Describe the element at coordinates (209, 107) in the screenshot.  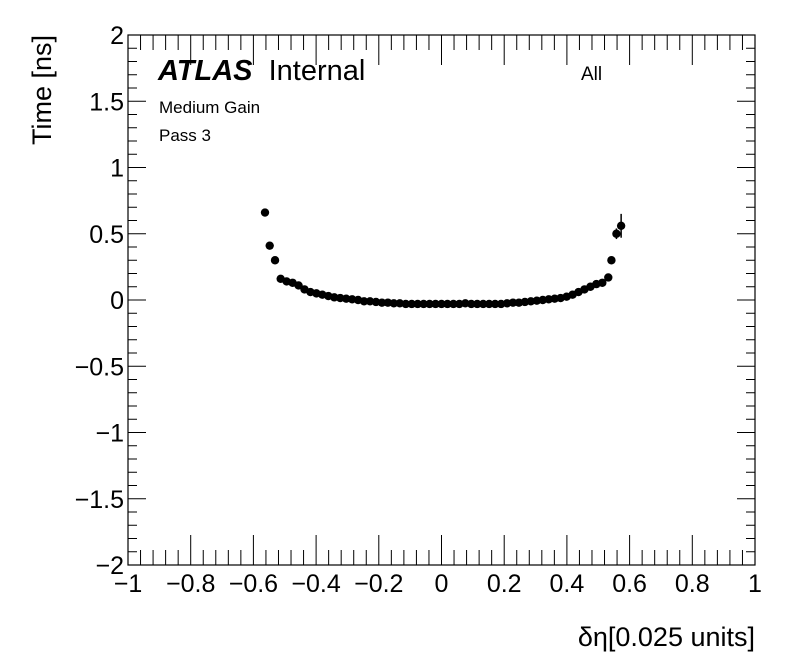
I see `gain-label: Medium Gain` at that location.